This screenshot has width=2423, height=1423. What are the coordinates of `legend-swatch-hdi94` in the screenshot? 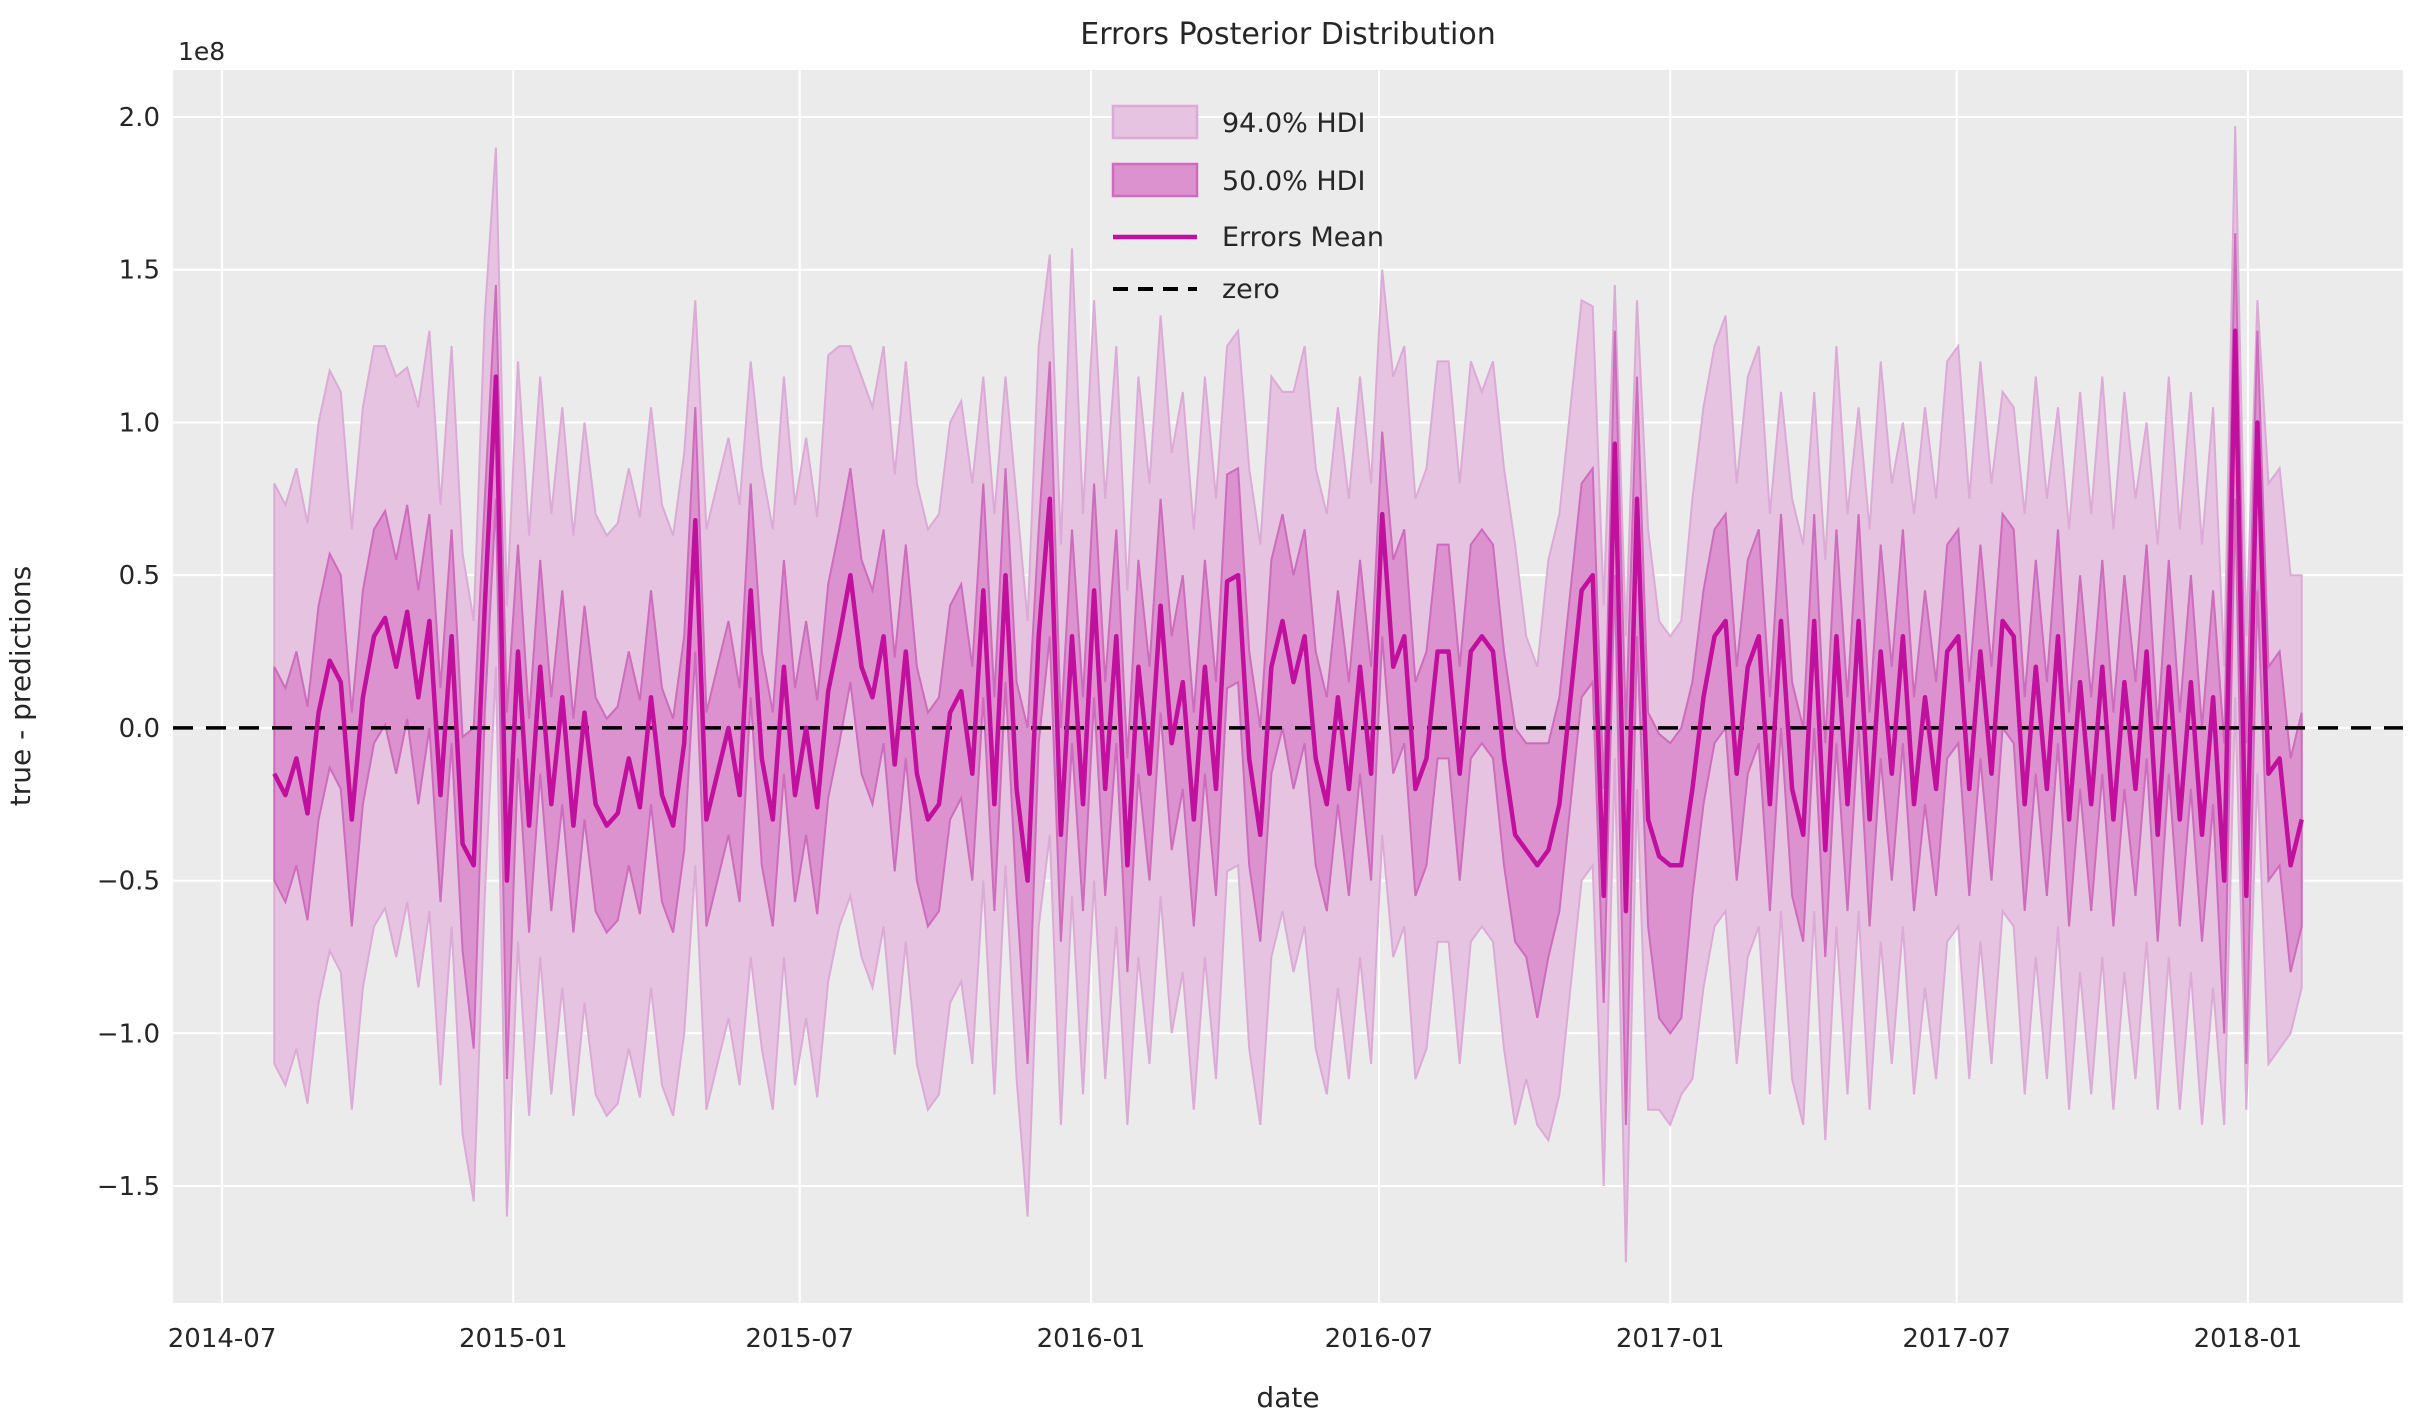 It's located at (1155, 122).